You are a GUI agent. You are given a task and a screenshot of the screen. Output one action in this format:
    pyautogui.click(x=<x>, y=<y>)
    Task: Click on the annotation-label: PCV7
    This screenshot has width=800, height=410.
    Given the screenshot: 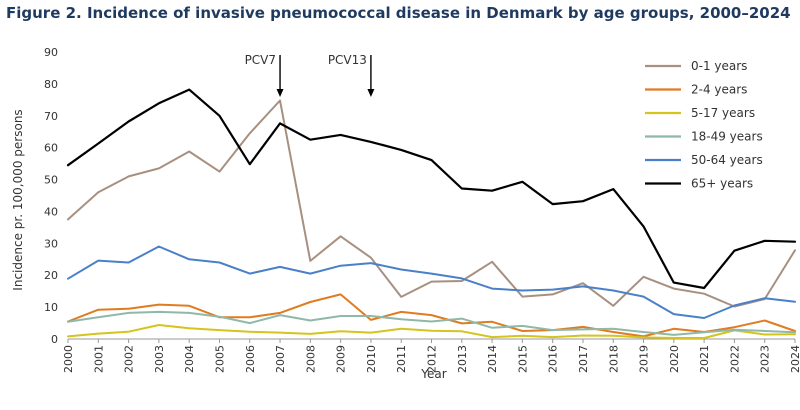 What is the action you would take?
    pyautogui.click(x=260, y=60)
    